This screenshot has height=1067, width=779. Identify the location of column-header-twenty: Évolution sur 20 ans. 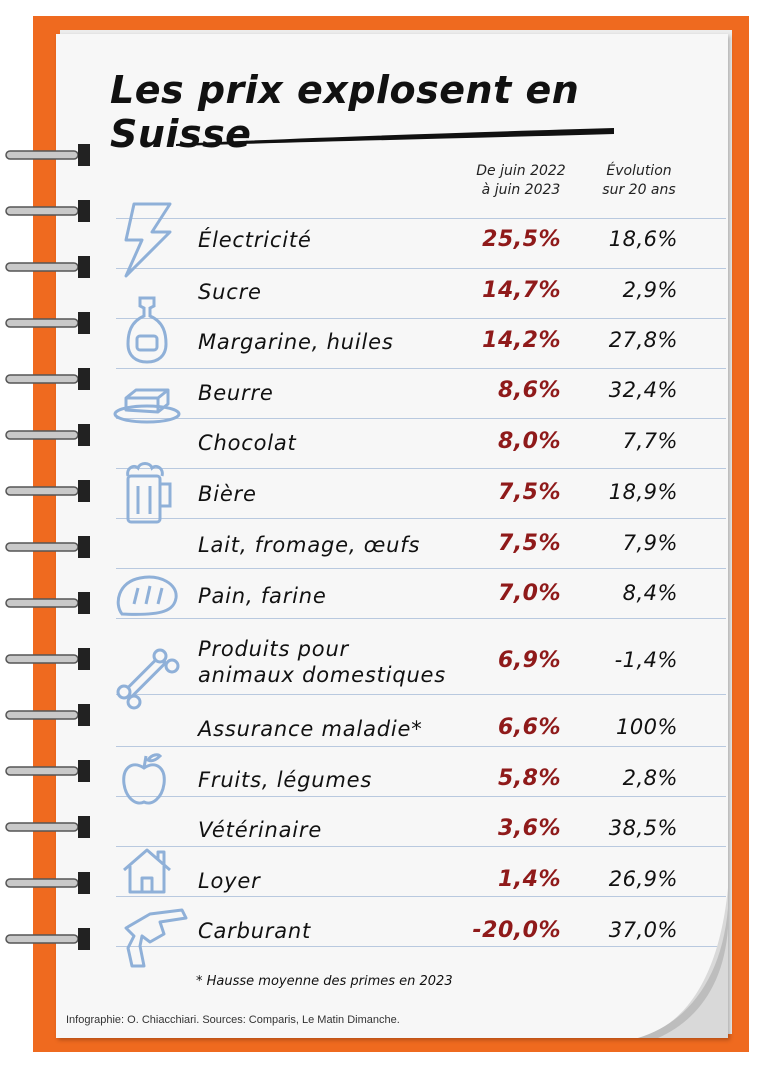
(639, 181).